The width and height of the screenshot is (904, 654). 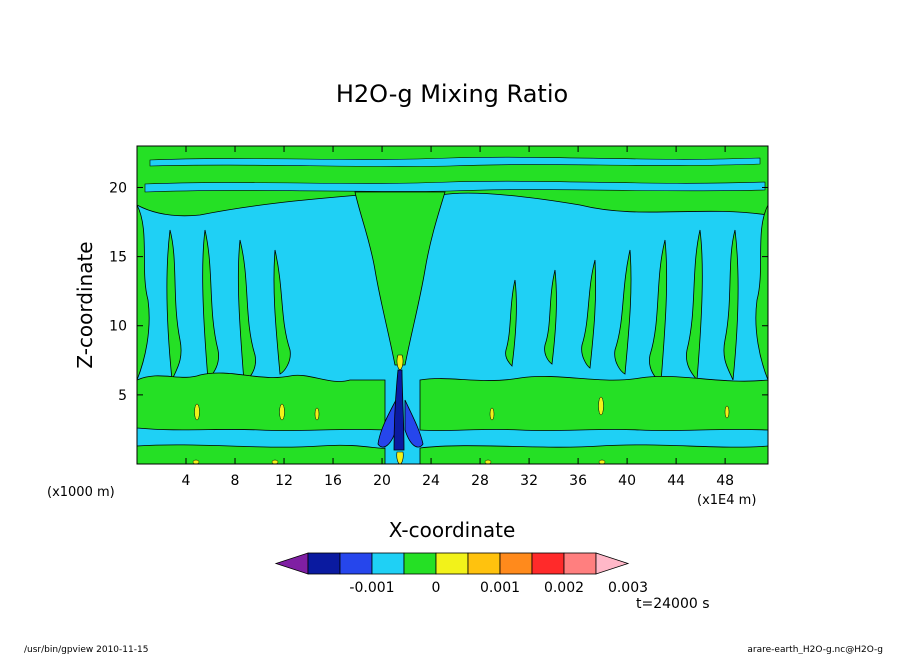 I want to click on y-tick-label: 5, so click(x=122, y=396).